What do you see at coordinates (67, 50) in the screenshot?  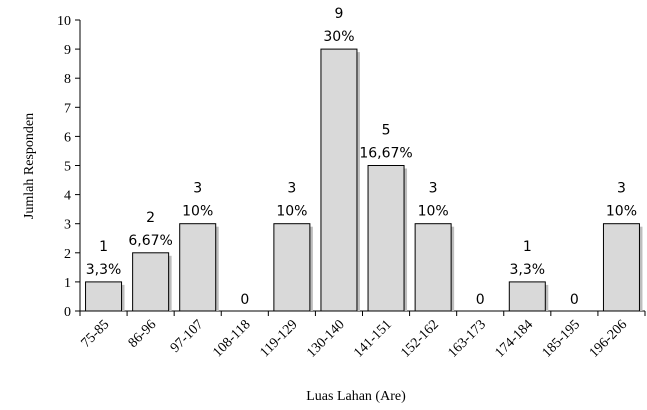 I see `y-tick-label: 9` at bounding box center [67, 50].